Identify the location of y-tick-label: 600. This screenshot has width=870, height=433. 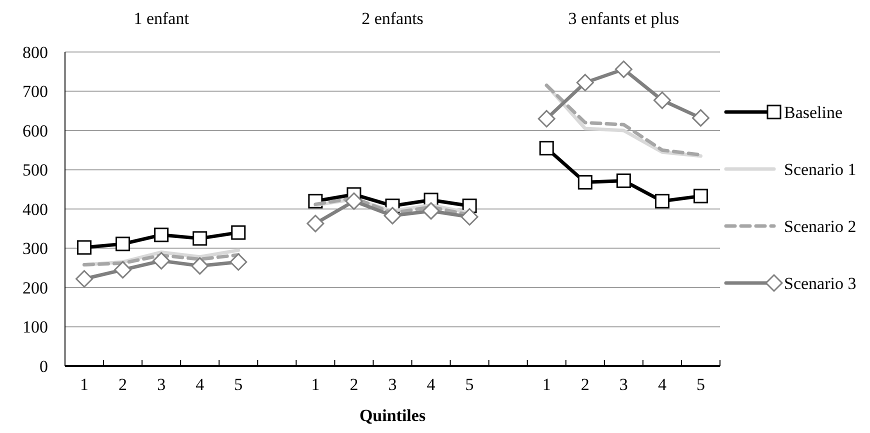
(35, 130).